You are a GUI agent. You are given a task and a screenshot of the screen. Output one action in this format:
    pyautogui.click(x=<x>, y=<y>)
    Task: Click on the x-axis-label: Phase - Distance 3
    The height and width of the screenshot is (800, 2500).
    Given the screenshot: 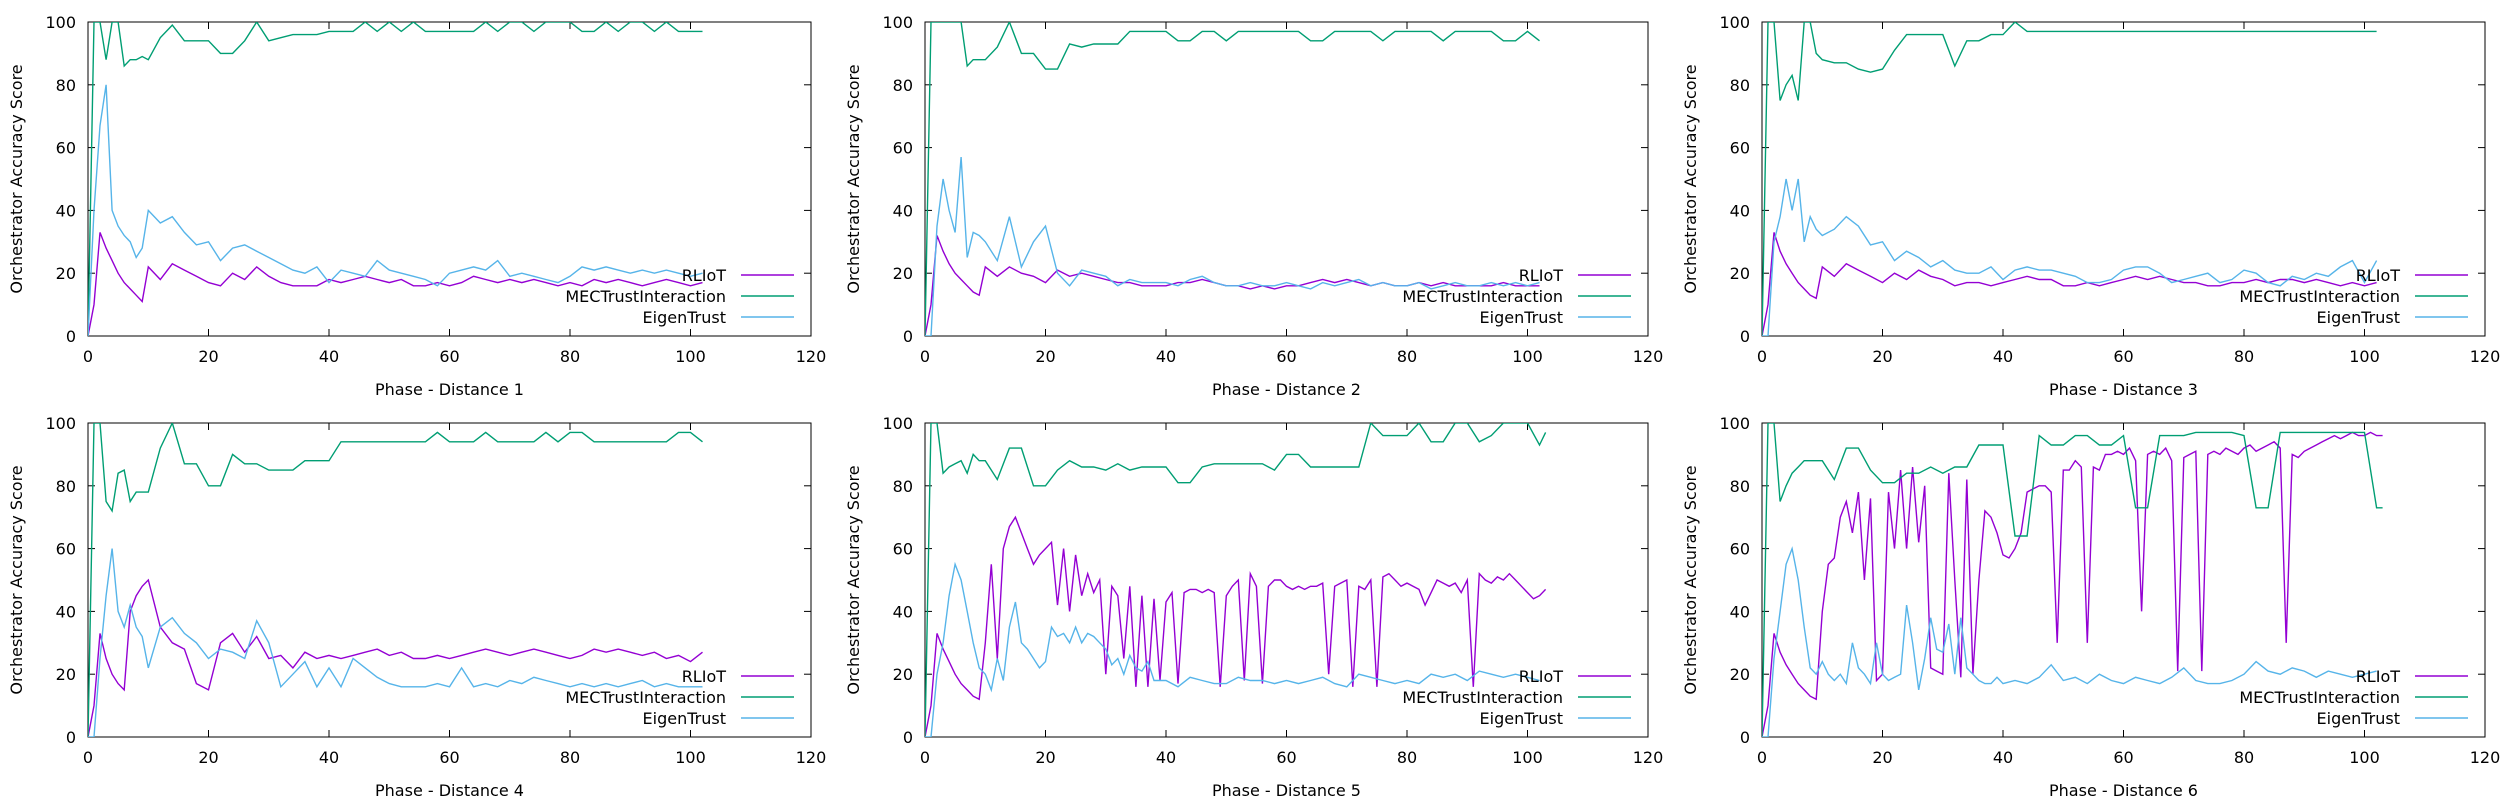 What is the action you would take?
    pyautogui.click(x=2123, y=389)
    